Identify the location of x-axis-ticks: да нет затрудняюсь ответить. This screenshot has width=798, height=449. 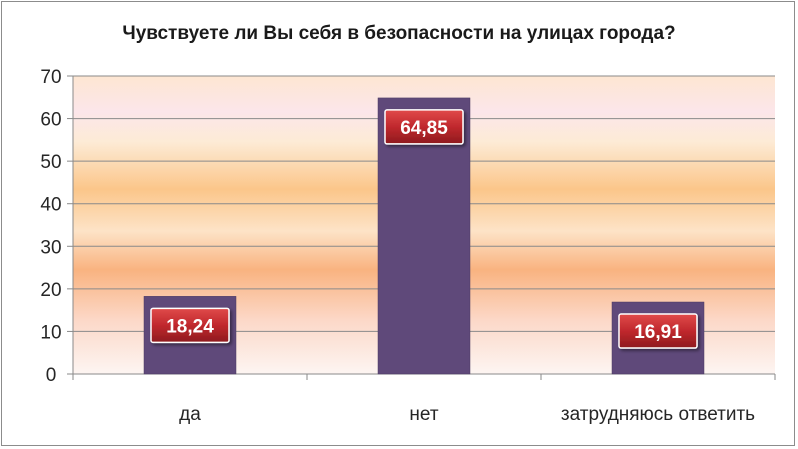
(467, 414).